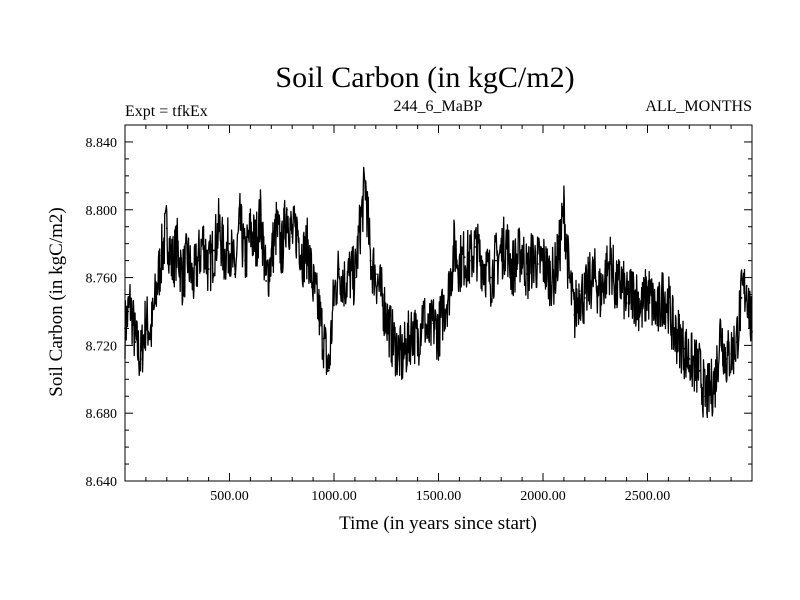  Describe the element at coordinates (166, 111) in the screenshot. I see `experiment-label: Expt = tfkEx` at that location.